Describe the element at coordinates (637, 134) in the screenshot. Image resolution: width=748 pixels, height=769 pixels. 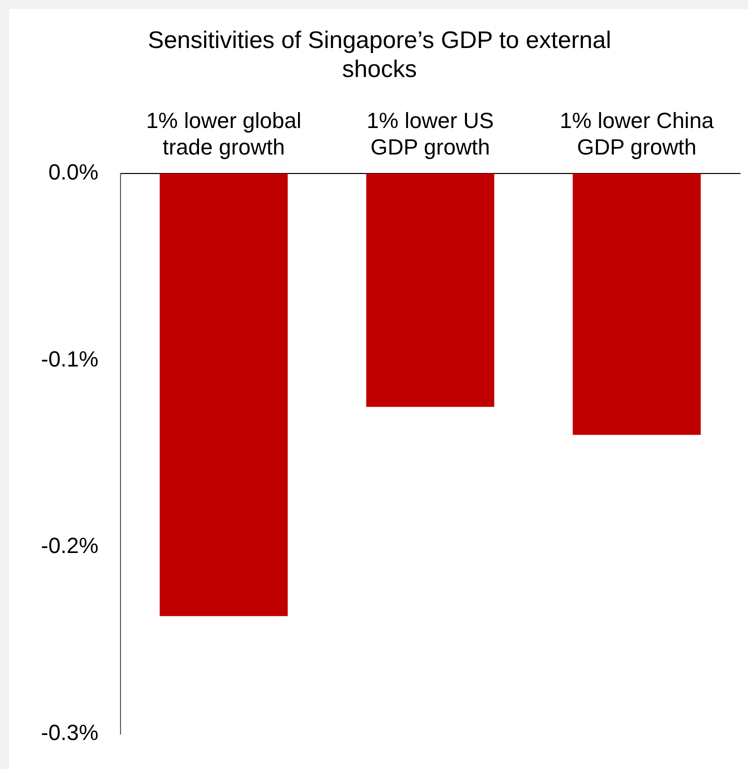
I see `x-tick-label: 1% lower China GDP growth` at that location.